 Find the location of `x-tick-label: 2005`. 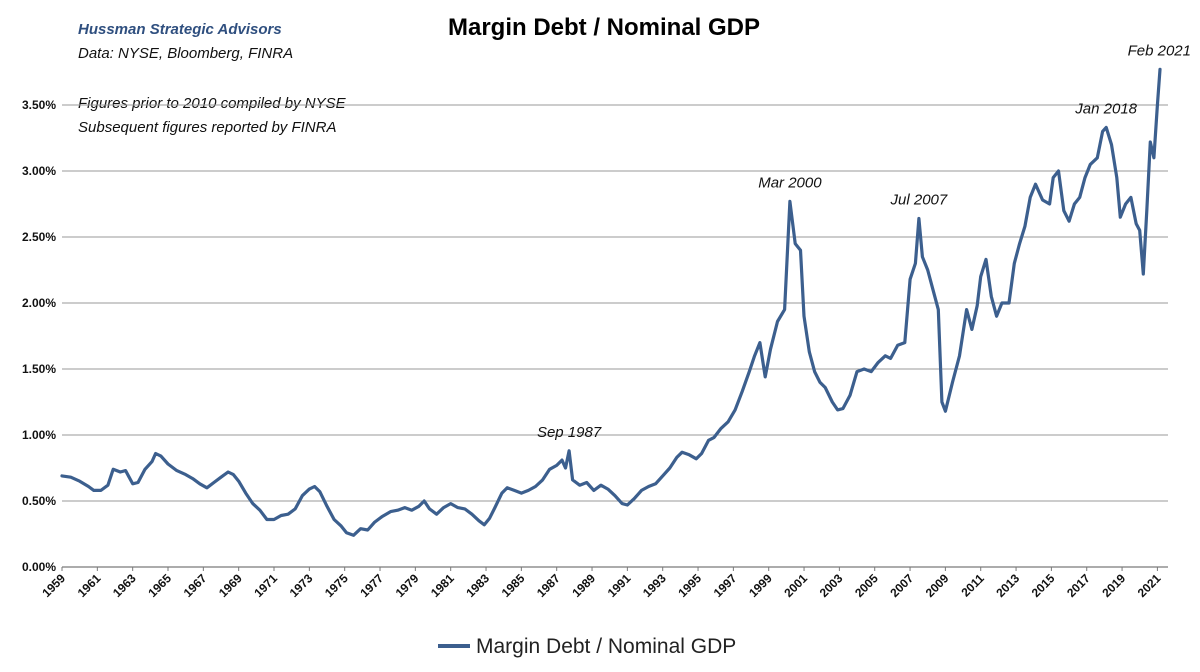

x-tick-label: 2005 is located at coordinates (866, 585).